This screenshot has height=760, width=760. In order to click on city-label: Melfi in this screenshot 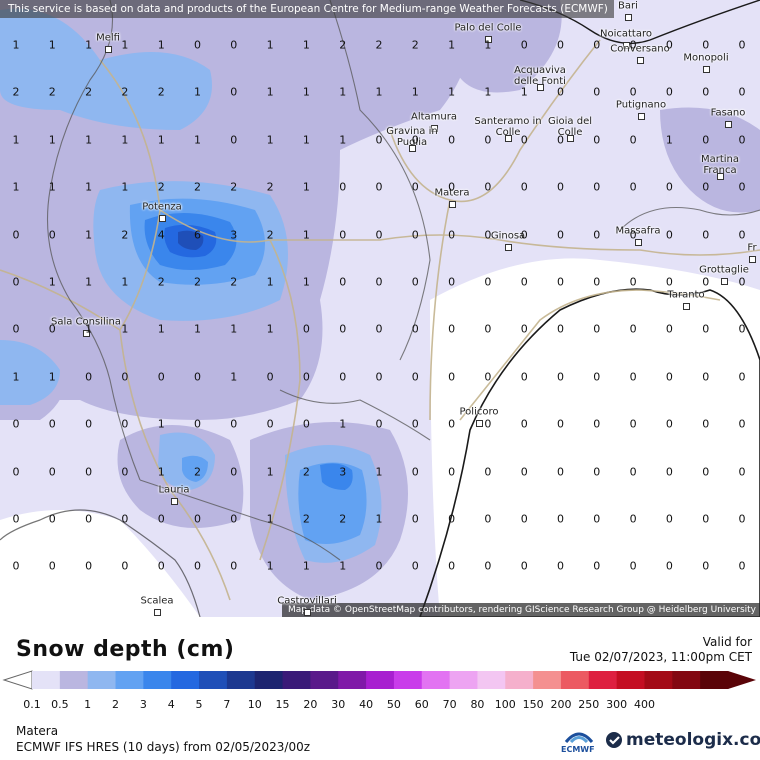, I will do `click(108, 38)`.